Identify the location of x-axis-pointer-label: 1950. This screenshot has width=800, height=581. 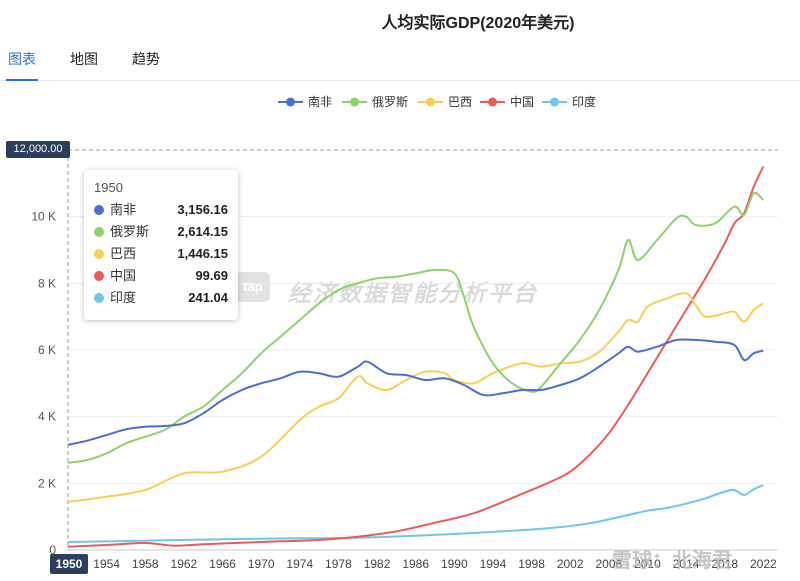
(69, 564).